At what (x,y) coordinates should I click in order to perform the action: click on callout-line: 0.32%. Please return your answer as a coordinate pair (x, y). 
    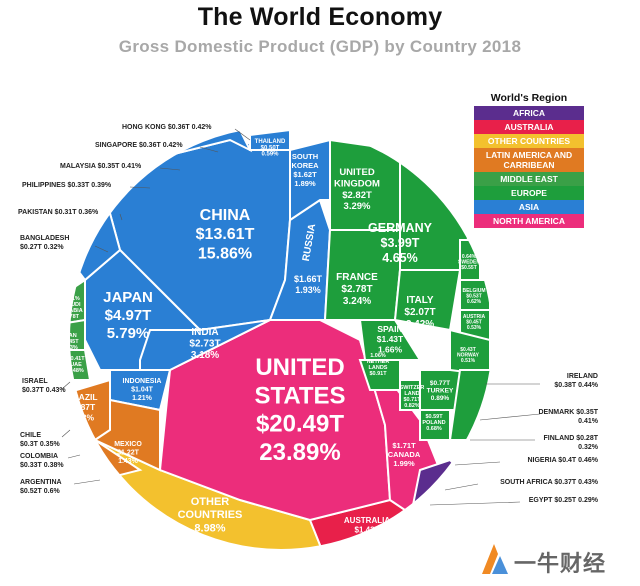
    Looking at the image, I should click on (588, 447).